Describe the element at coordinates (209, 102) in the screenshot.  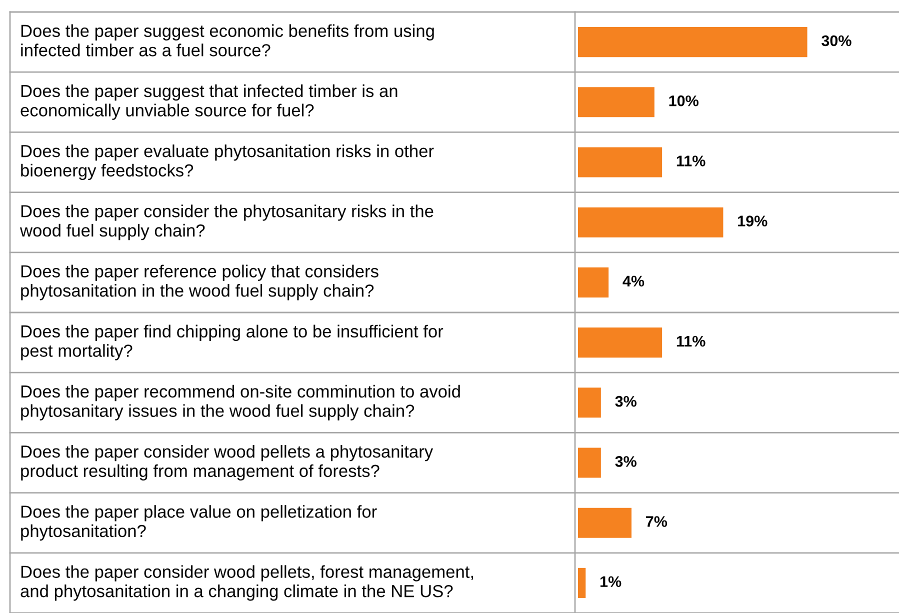
I see `y-tick-label: Does the paper suggest that infected timber is an economically unviable source for fuel?` at that location.